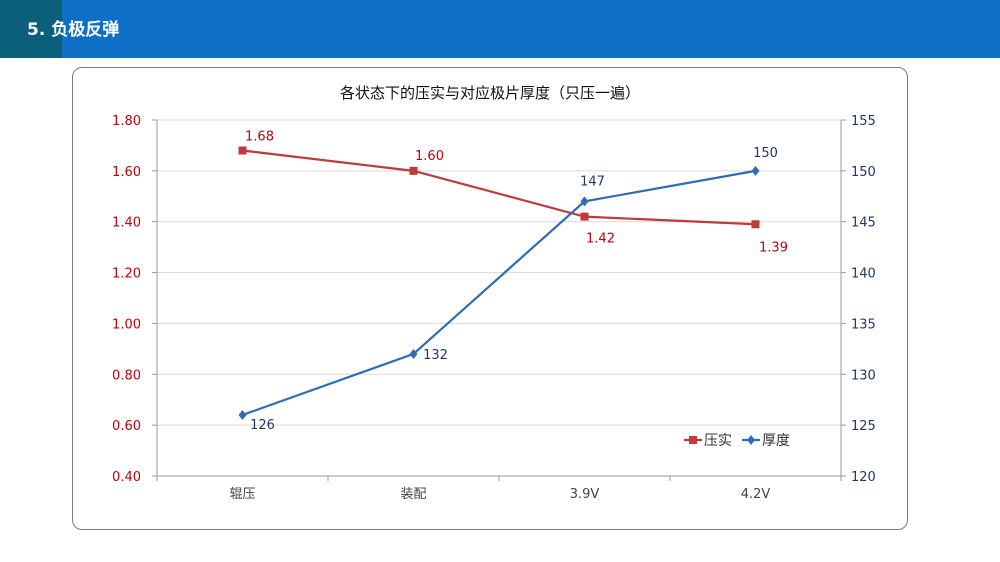 Image resolution: width=1000 pixels, height=562 pixels. Describe the element at coordinates (863, 324) in the screenshot. I see `y-right-tick-label: 135` at that location.